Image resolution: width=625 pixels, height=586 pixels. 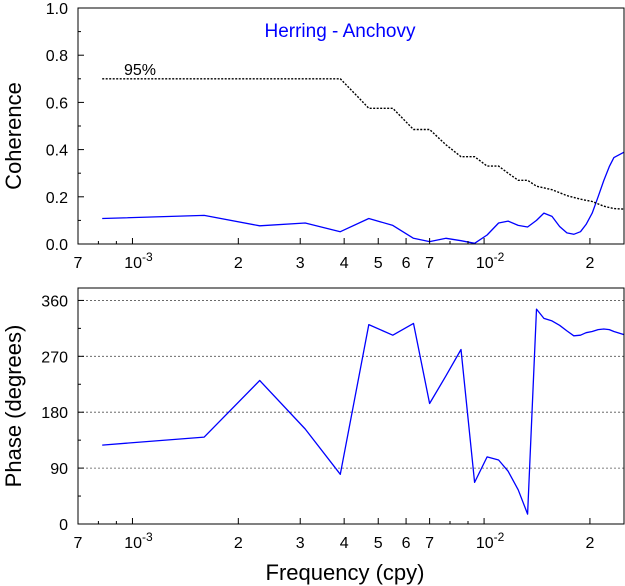 I want to click on coherence-series-line, so click(x=363, y=197).